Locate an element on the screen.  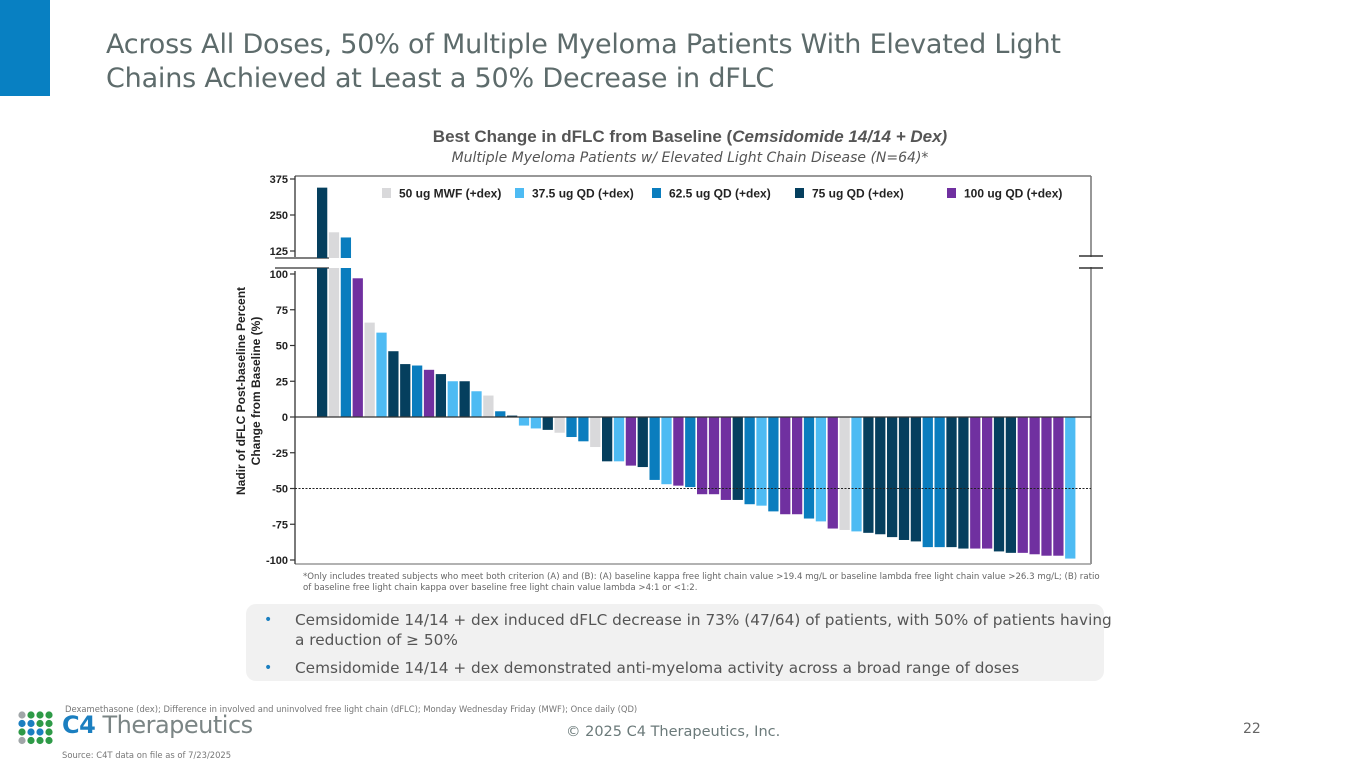
bar-upper-qd62 is located at coordinates (346, 247).